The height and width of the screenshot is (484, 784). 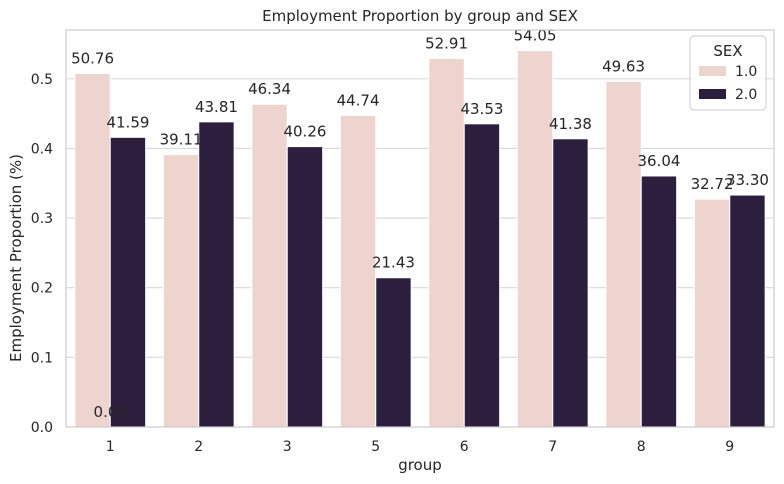 What do you see at coordinates (16, 258) in the screenshot?
I see `y-axis-label: Employment Proportion (%)` at bounding box center [16, 258].